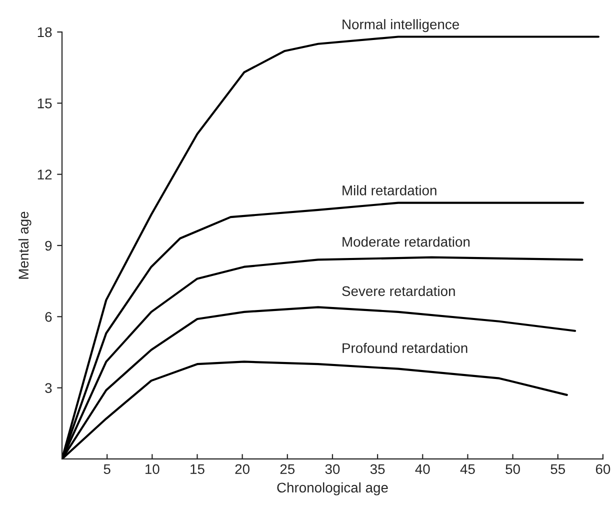 The image size is (614, 508). What do you see at coordinates (398, 291) in the screenshot?
I see `series-label: Severe retardation` at bounding box center [398, 291].